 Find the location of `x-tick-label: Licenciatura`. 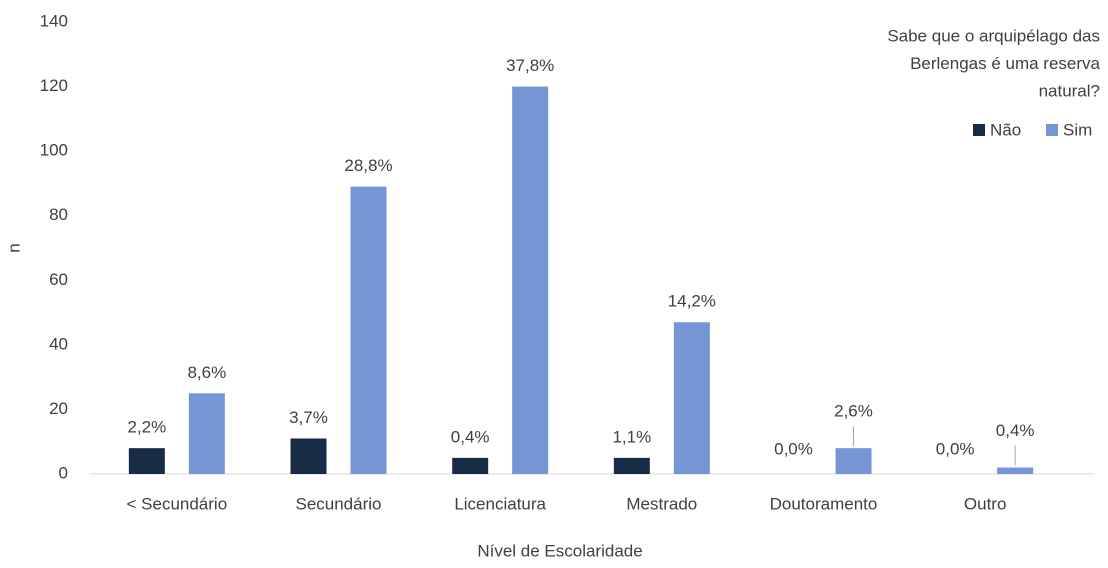

x-tick-label: Licenciatura is located at coordinates (500, 503).